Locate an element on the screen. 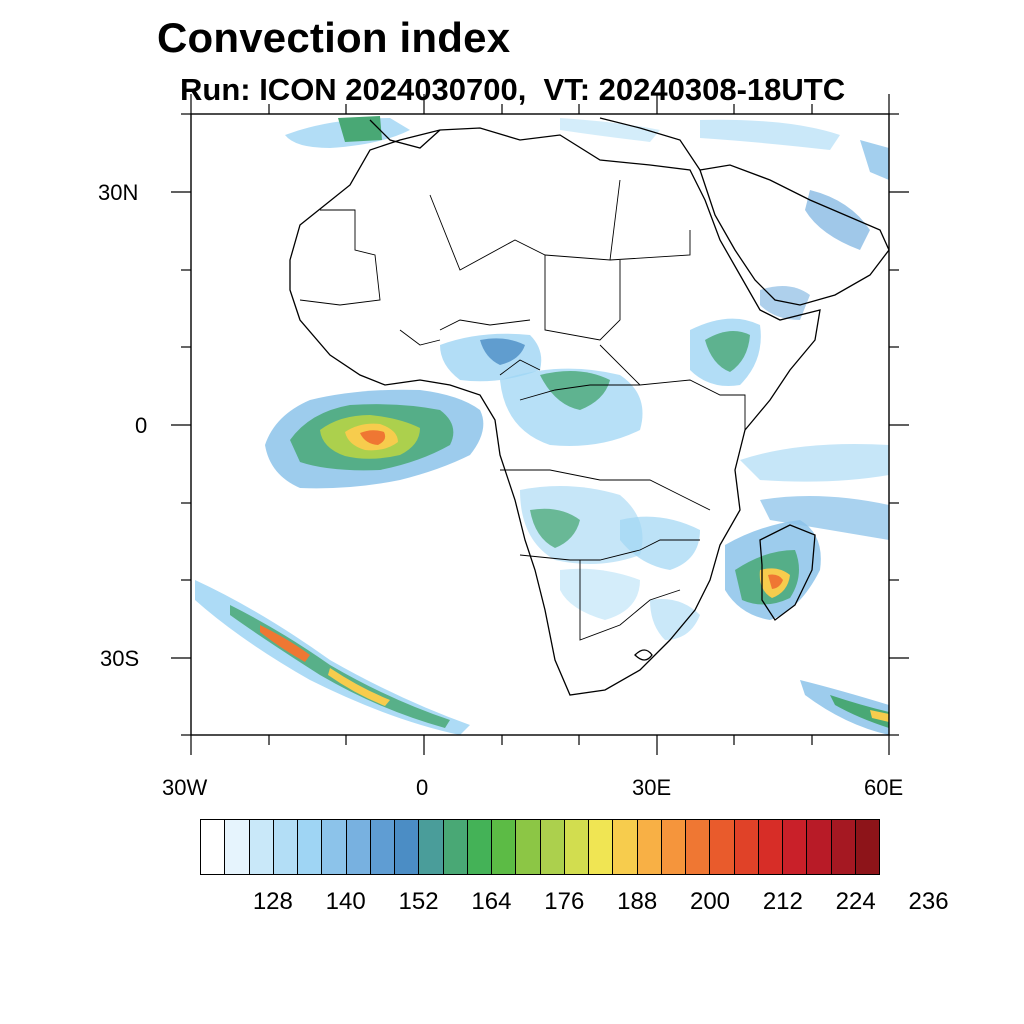 This screenshot has width=1024, height=1024. colorbar is located at coordinates (540, 847).